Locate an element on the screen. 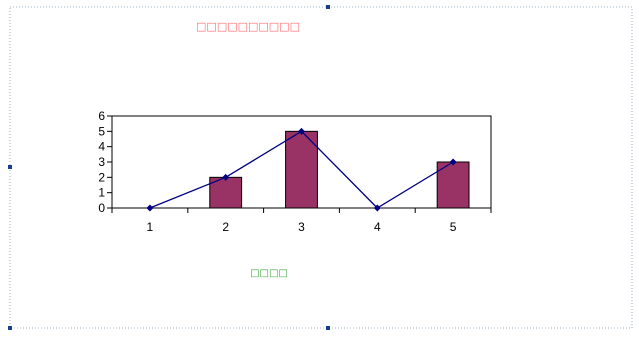 This screenshot has width=639, height=340. y-tick-label: 5 is located at coordinates (101, 131).